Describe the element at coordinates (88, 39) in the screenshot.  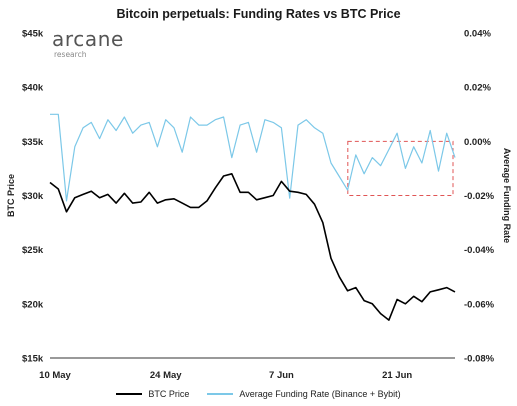
I see `logo-wordmark: arcane` at that location.